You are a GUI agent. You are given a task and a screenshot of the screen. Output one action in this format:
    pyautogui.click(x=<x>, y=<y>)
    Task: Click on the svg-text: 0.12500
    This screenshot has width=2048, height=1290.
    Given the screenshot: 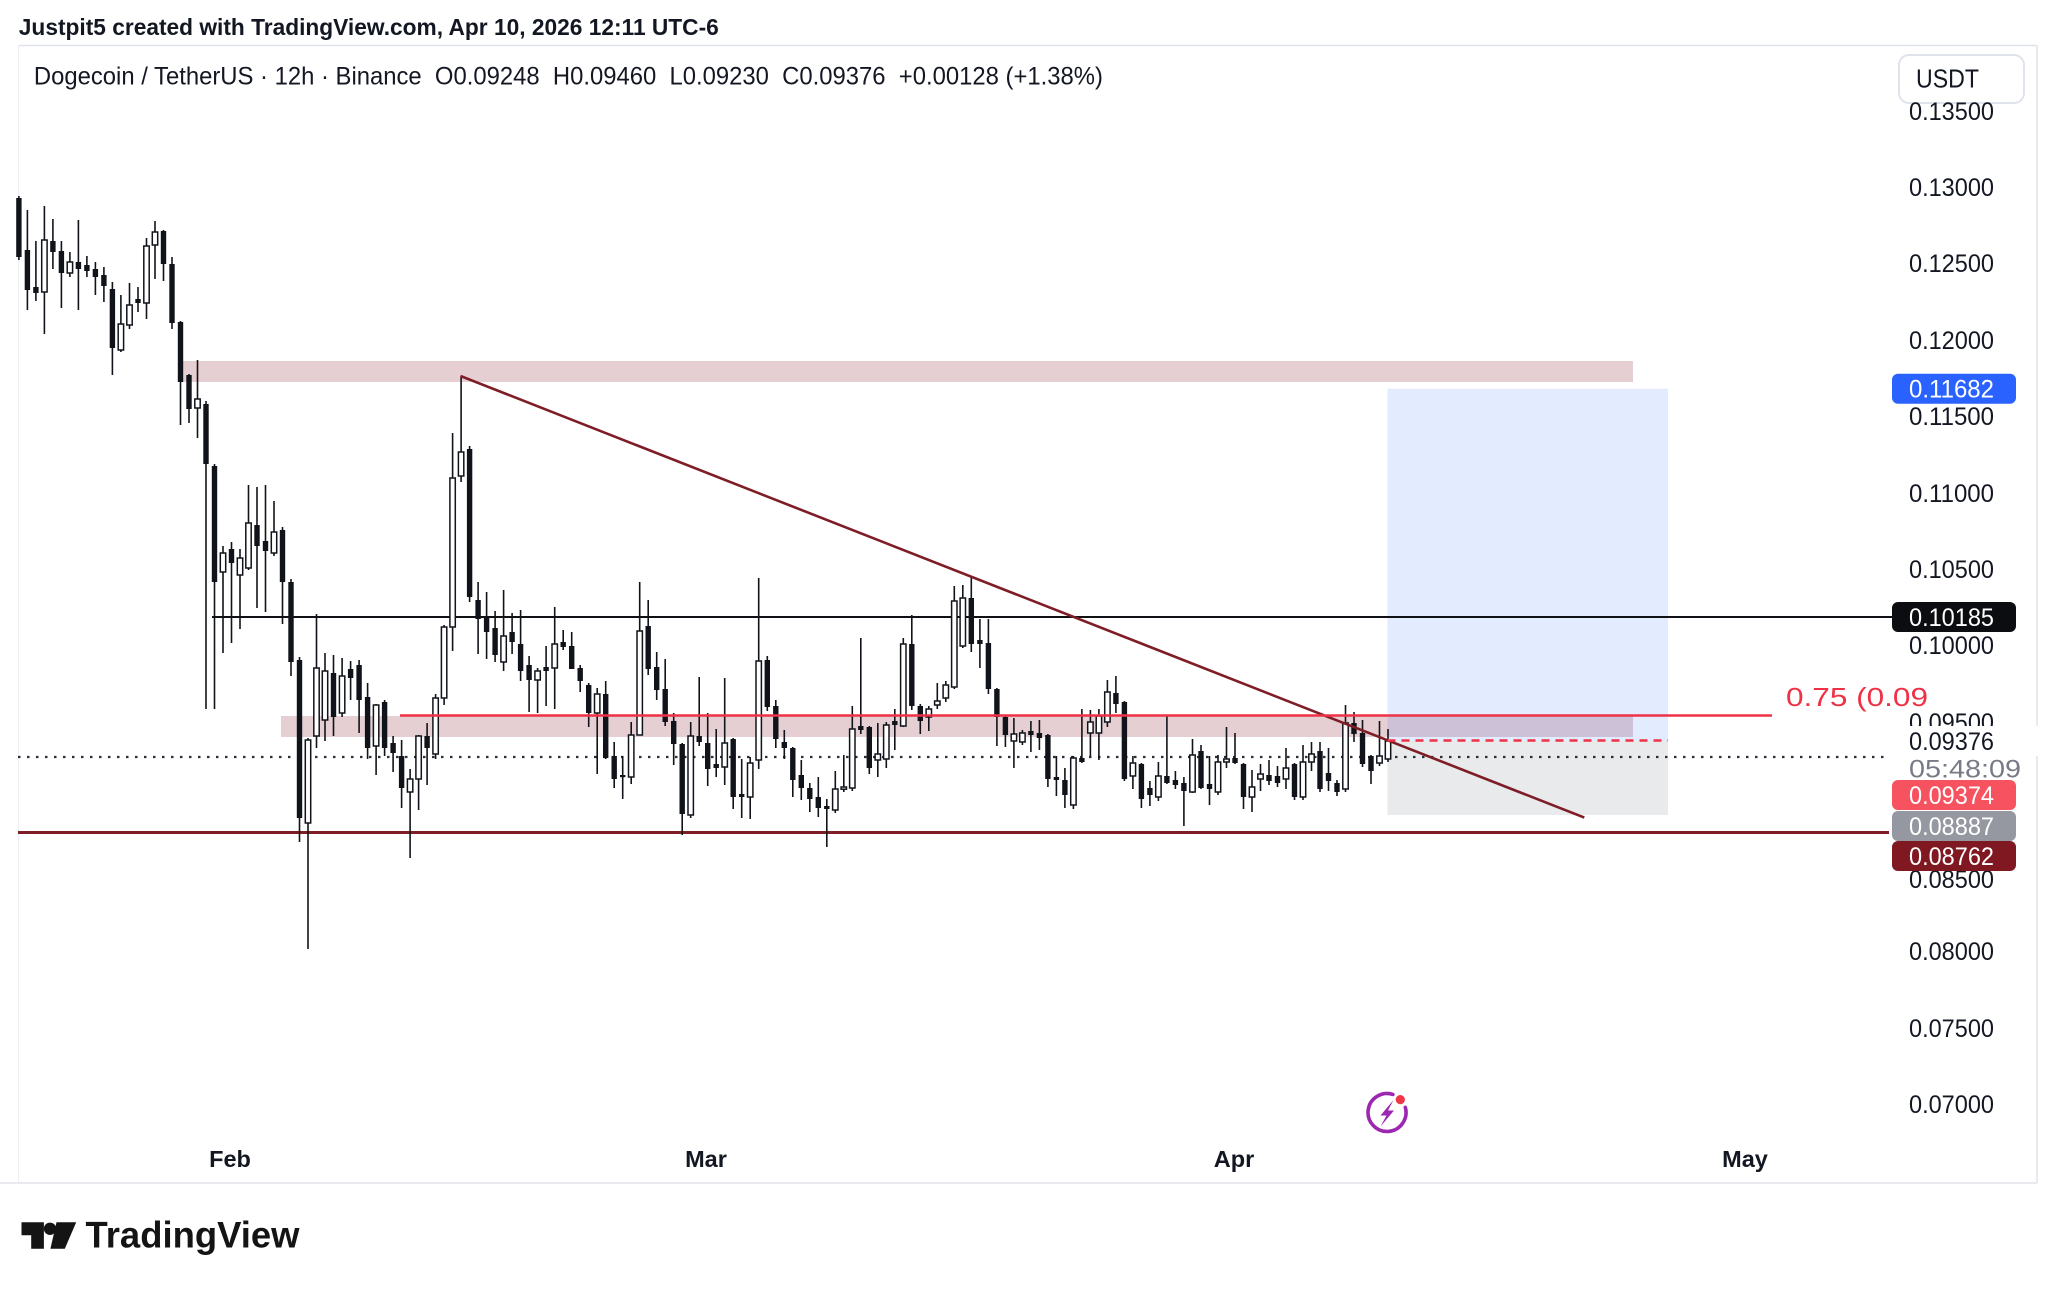 What is the action you would take?
    pyautogui.click(x=1951, y=264)
    